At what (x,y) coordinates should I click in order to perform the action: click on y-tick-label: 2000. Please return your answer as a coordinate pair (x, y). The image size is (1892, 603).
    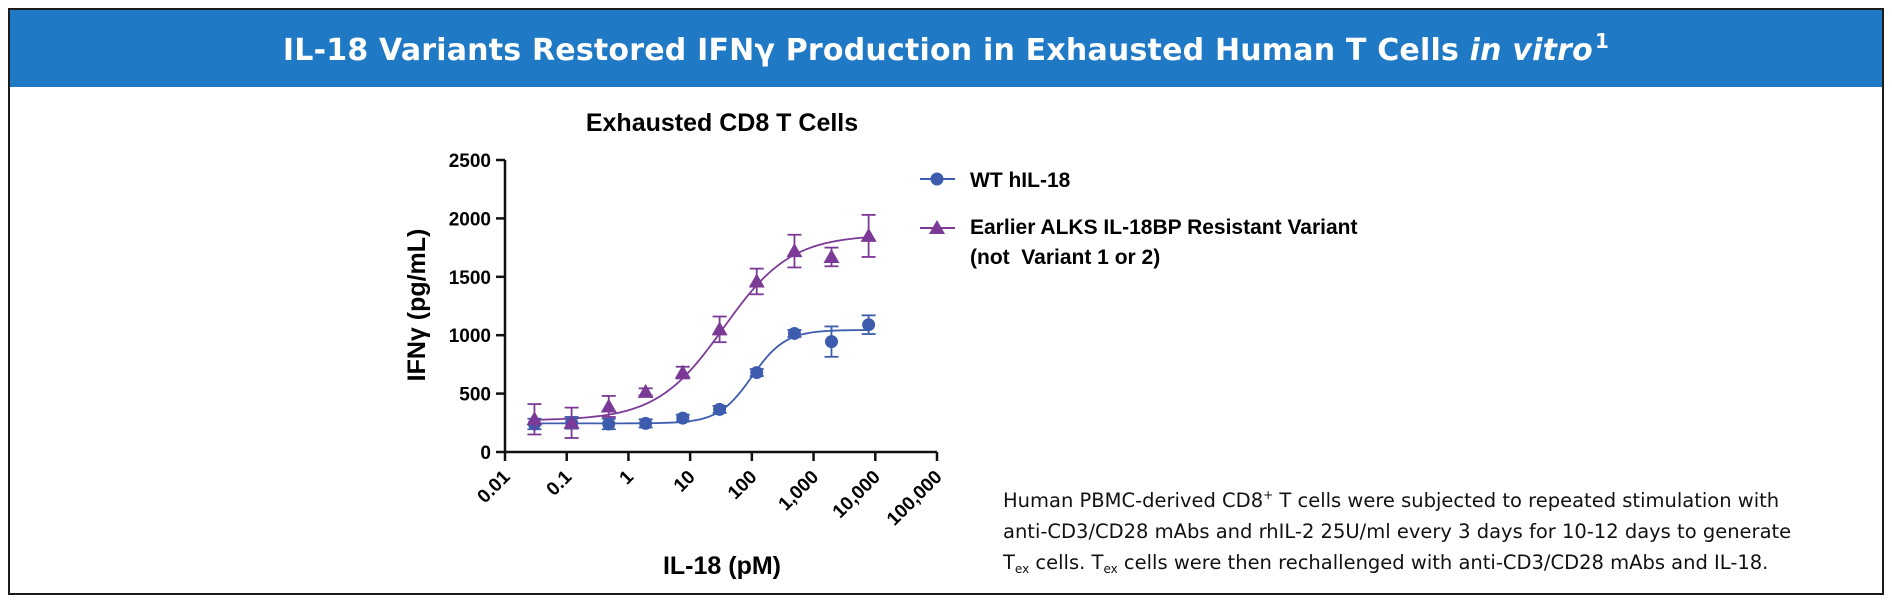
    Looking at the image, I should click on (470, 219).